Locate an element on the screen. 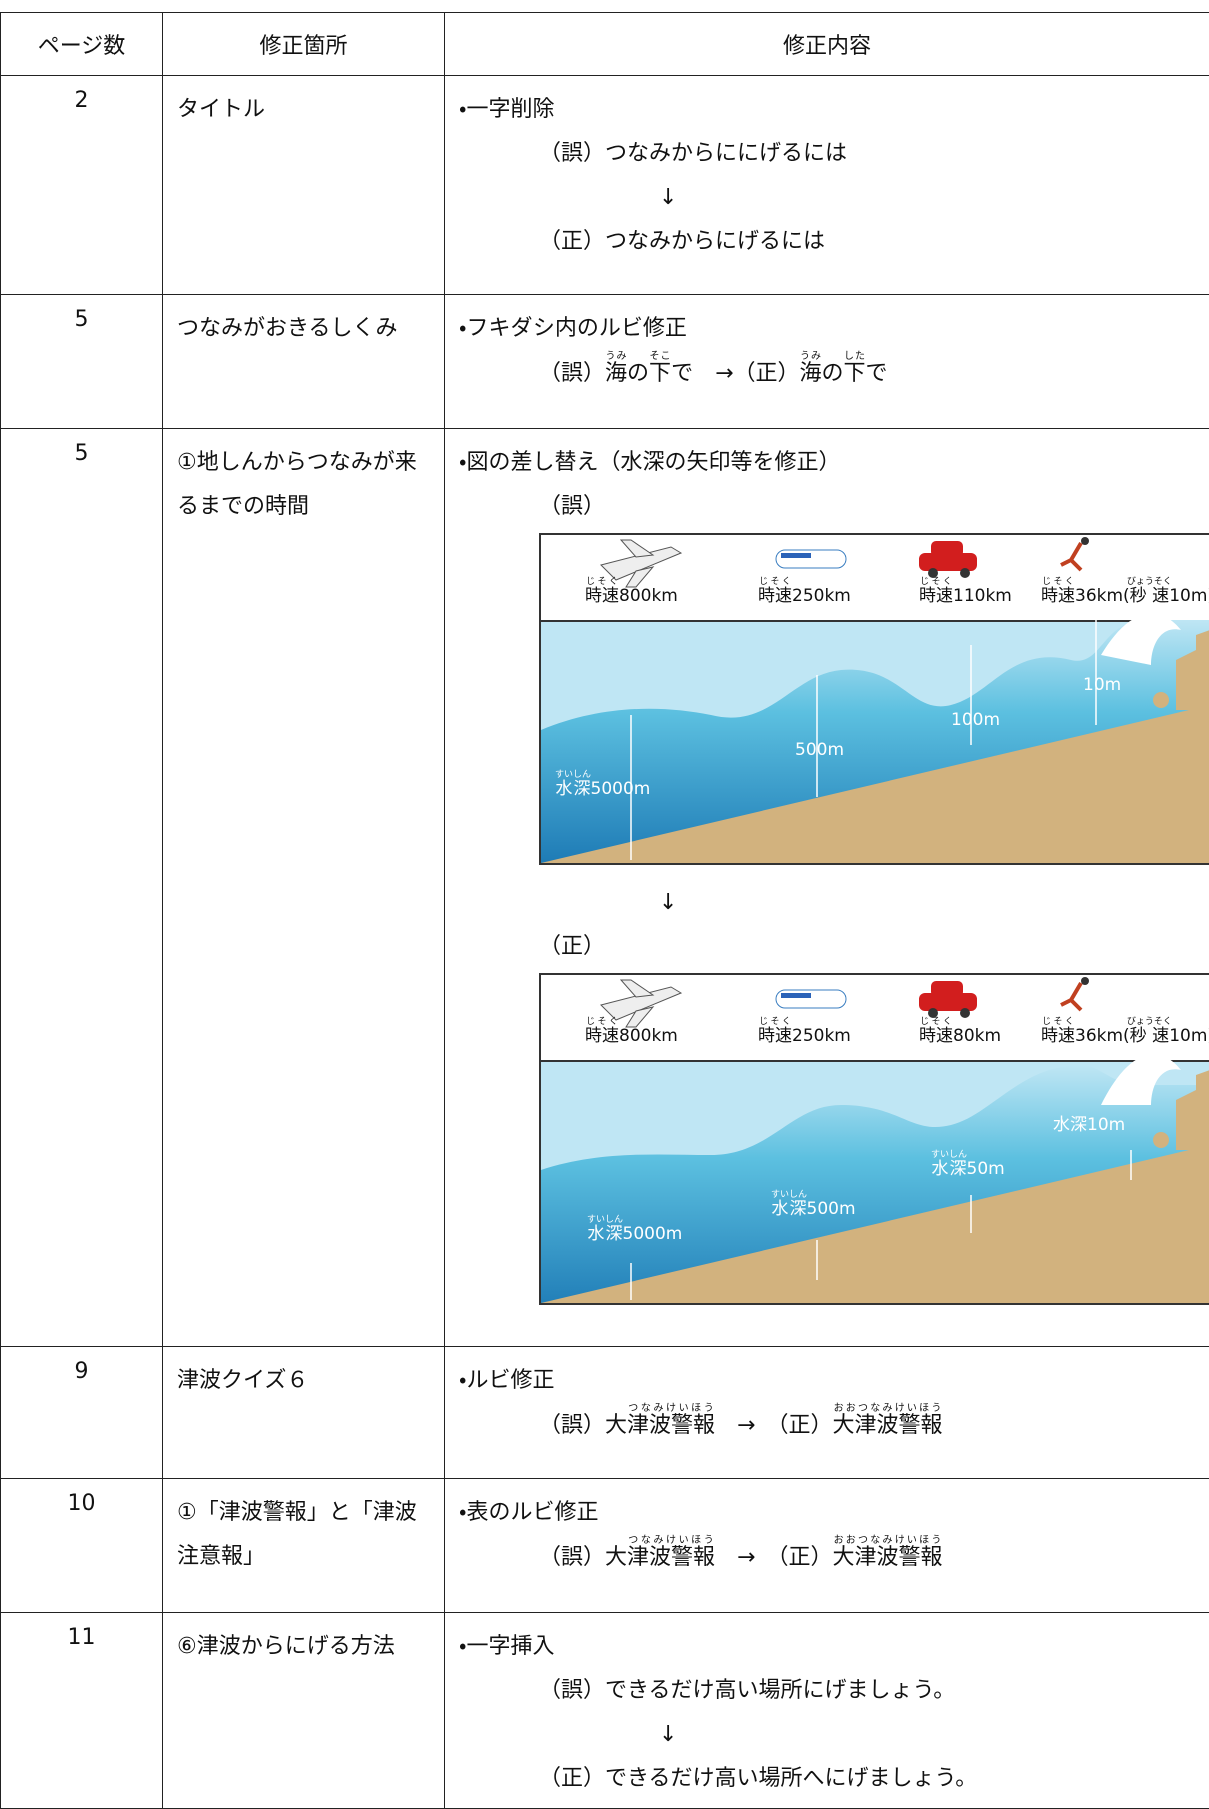 The height and width of the screenshot is (1809, 1209). ruby-base: 秒速 is located at coordinates (1149, 596).